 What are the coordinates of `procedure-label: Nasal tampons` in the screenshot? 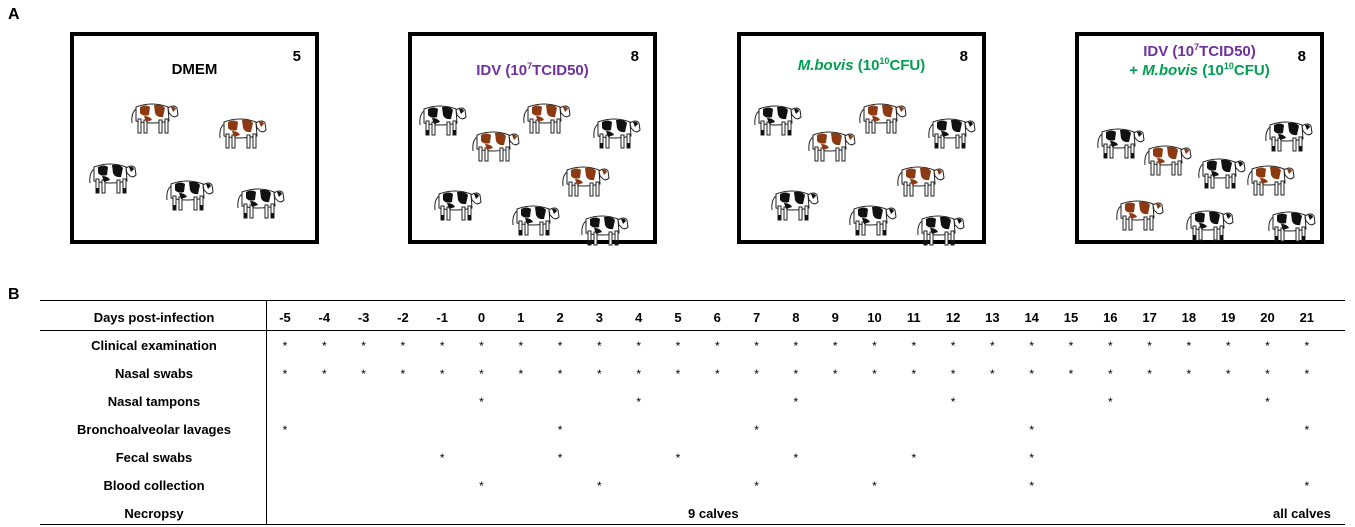 It's located at (154, 401).